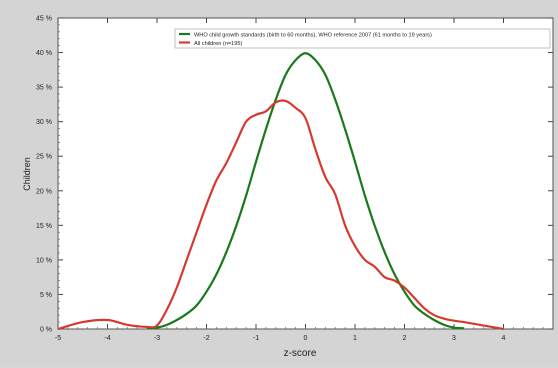  Describe the element at coordinates (355, 338) in the screenshot. I see `x-tick-label: 1` at that location.